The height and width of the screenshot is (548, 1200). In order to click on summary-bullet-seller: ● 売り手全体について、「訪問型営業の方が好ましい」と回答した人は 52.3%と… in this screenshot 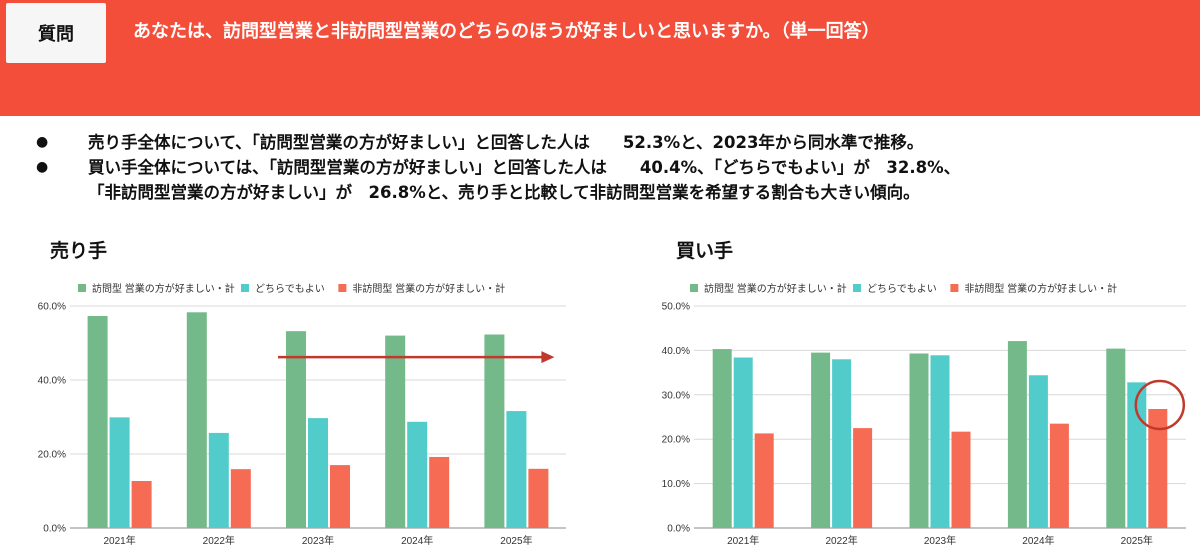, I will do `click(611, 142)`.